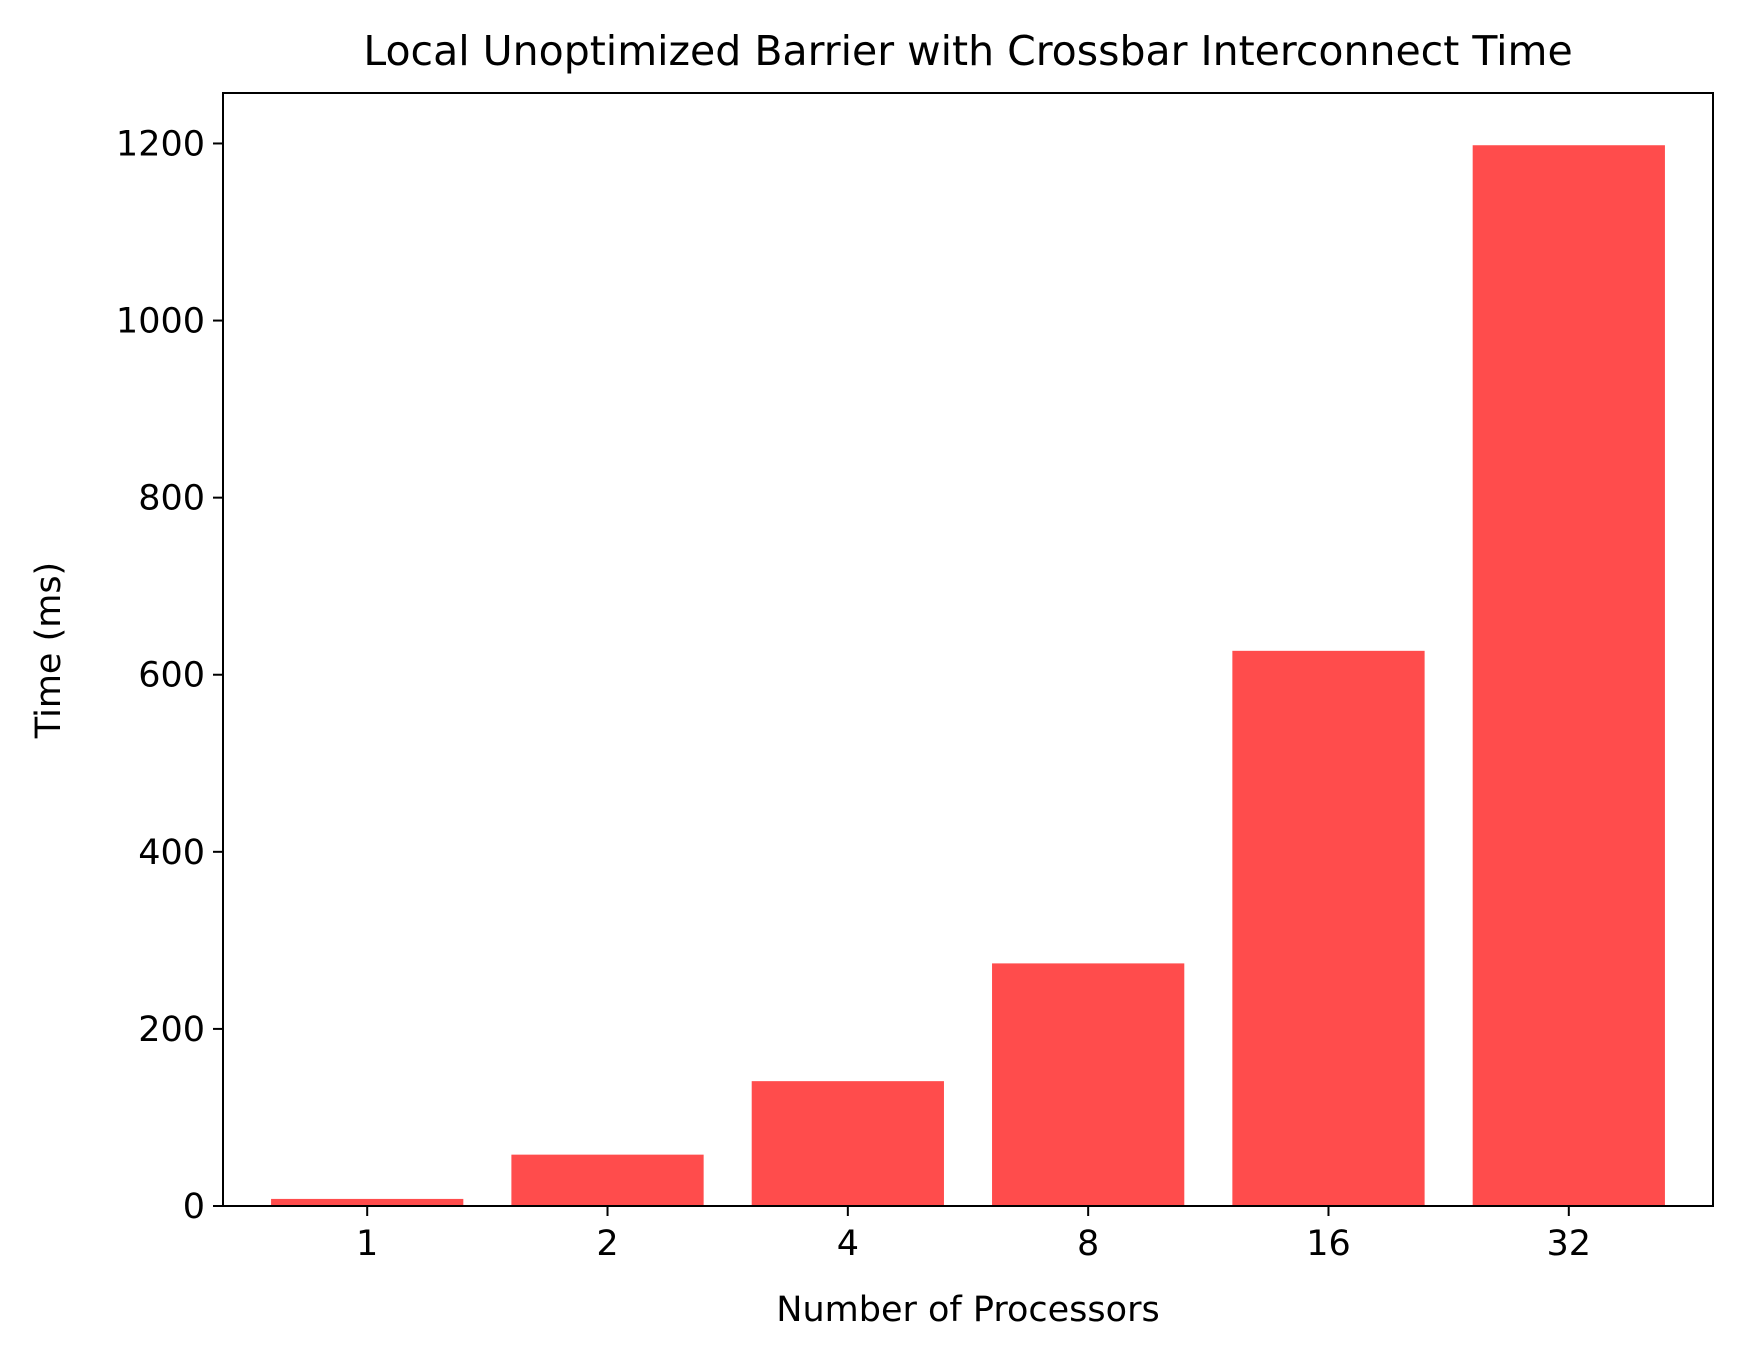 This screenshot has width=1739, height=1361. I want to click on x-tick-label: 2, so click(607, 1244).